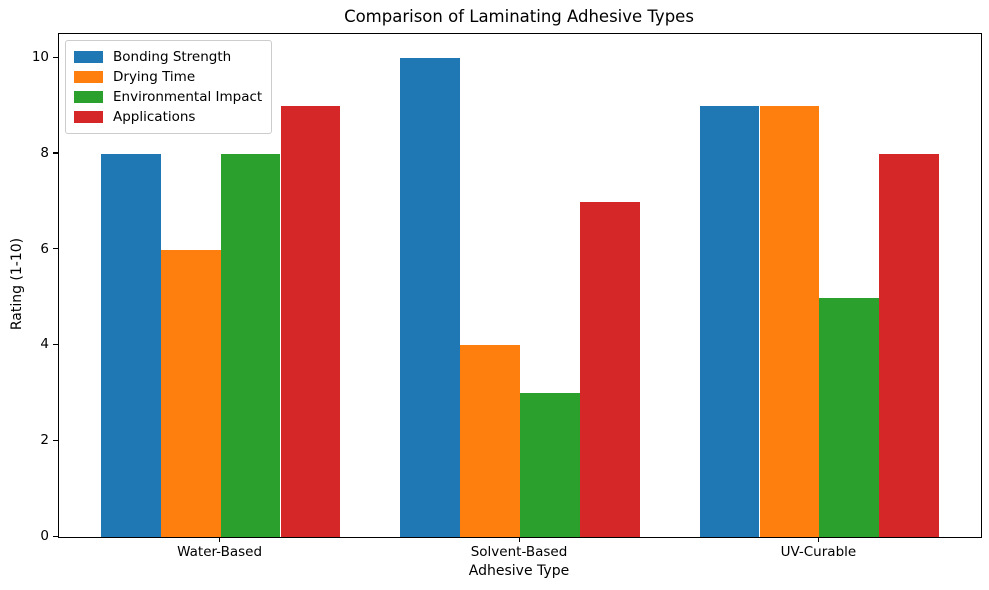  Describe the element at coordinates (17, 284) in the screenshot. I see `y-axis-label: Rating (1-10)` at that location.